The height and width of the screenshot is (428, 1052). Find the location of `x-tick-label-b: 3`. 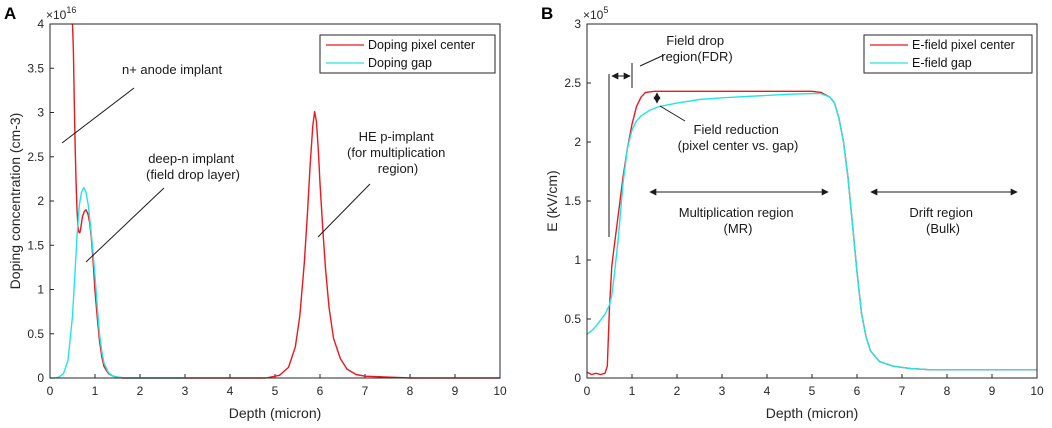

x-tick-label-b: 3 is located at coordinates (722, 391).